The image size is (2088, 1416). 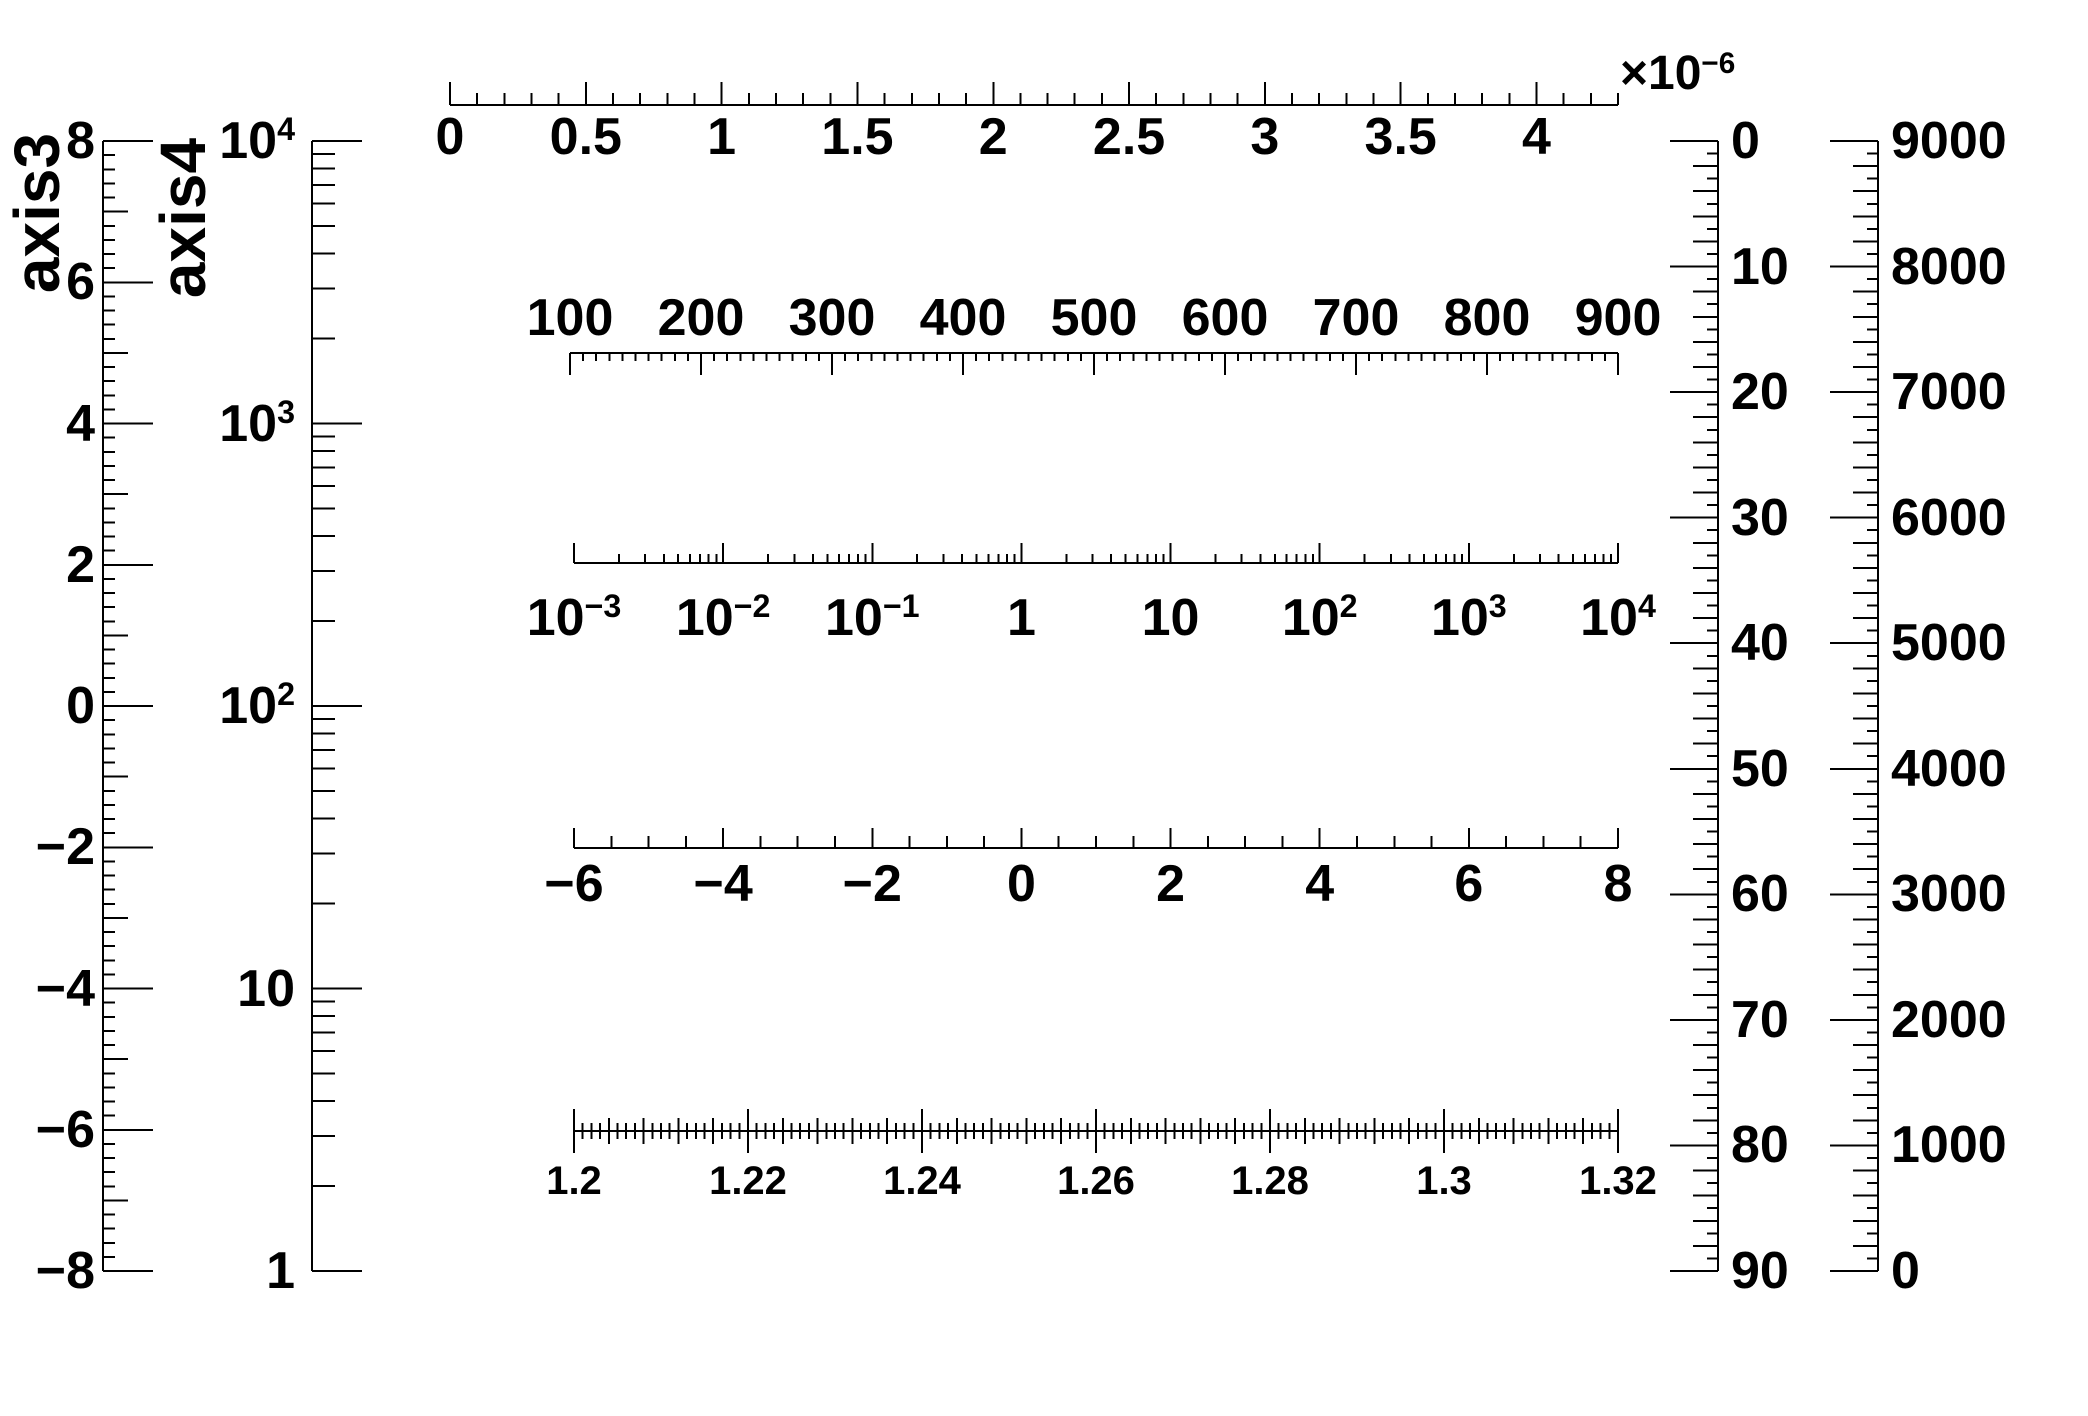 I want to click on axis-100-900-label: 300, so click(x=832, y=318).